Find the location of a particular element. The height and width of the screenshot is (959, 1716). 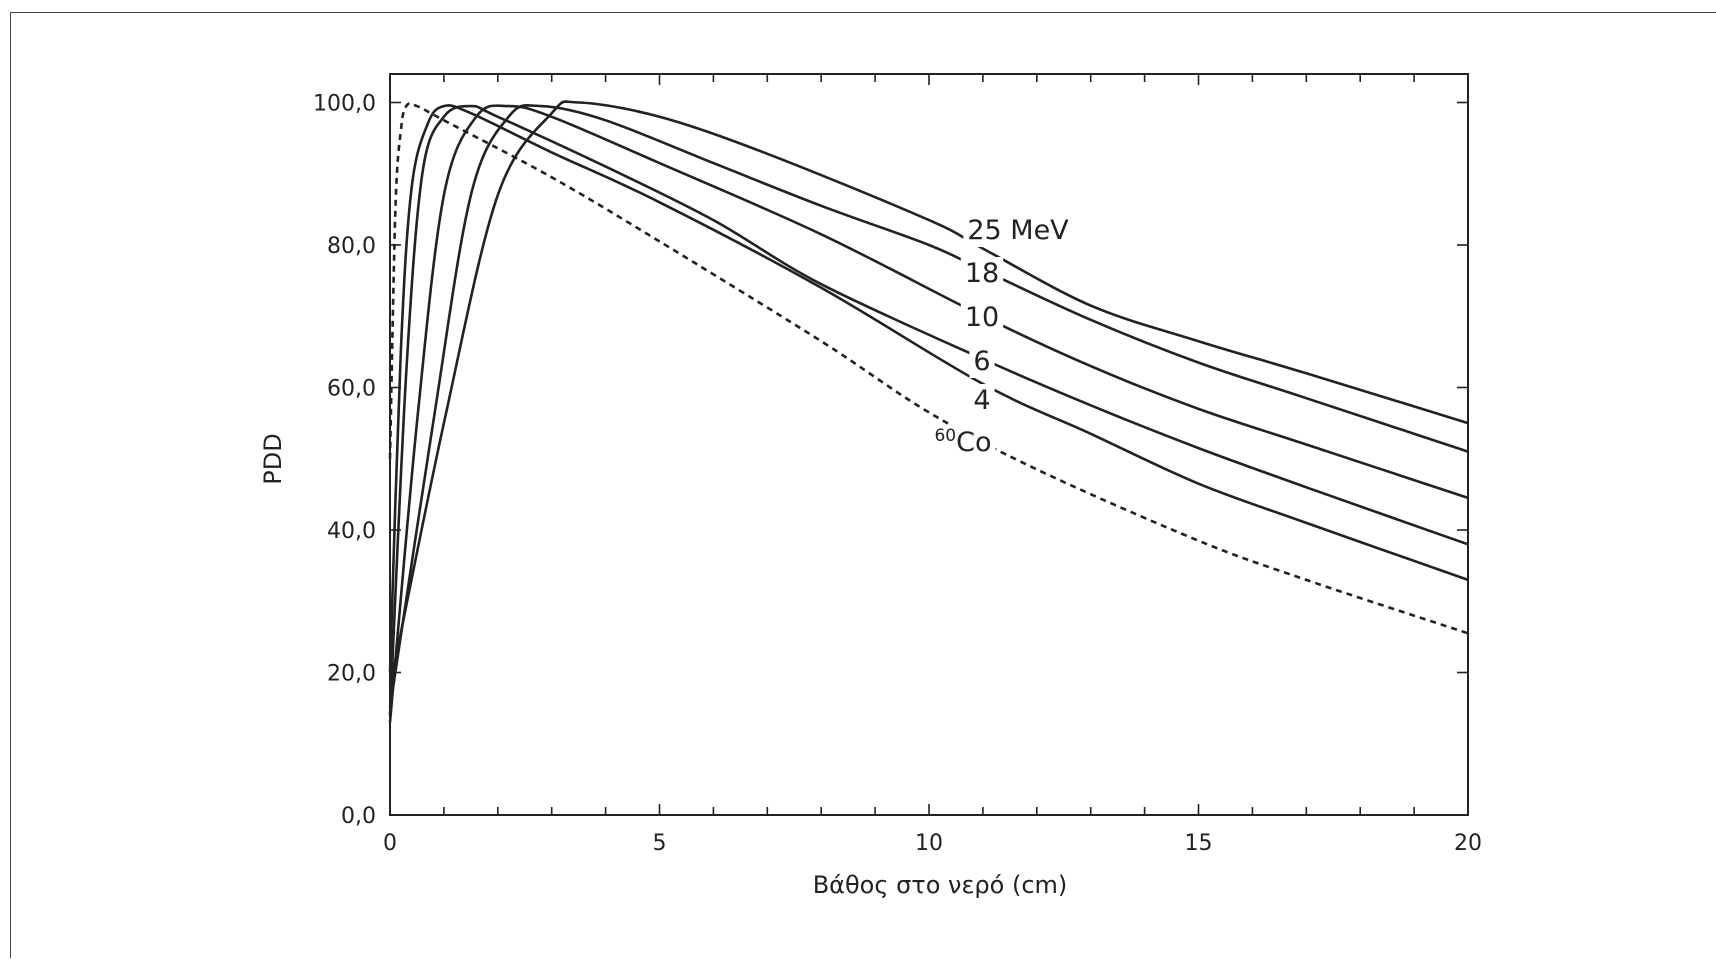

series-label-group: 60Co is located at coordinates (962, 442).